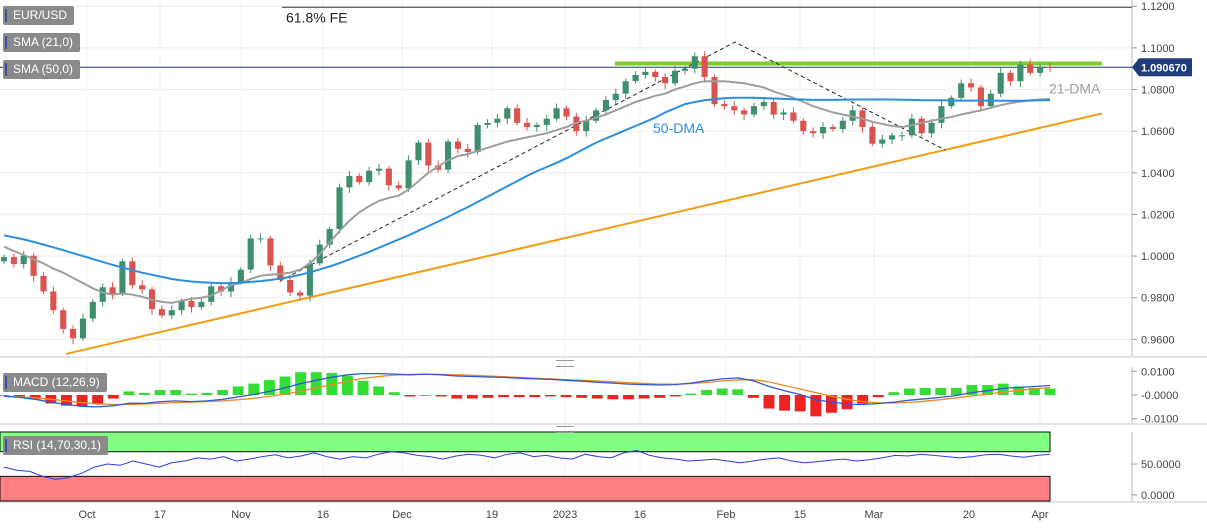 Image resolution: width=1207 pixels, height=531 pixels. I want to click on main-y-tick-label: 1.0200, so click(1158, 215).